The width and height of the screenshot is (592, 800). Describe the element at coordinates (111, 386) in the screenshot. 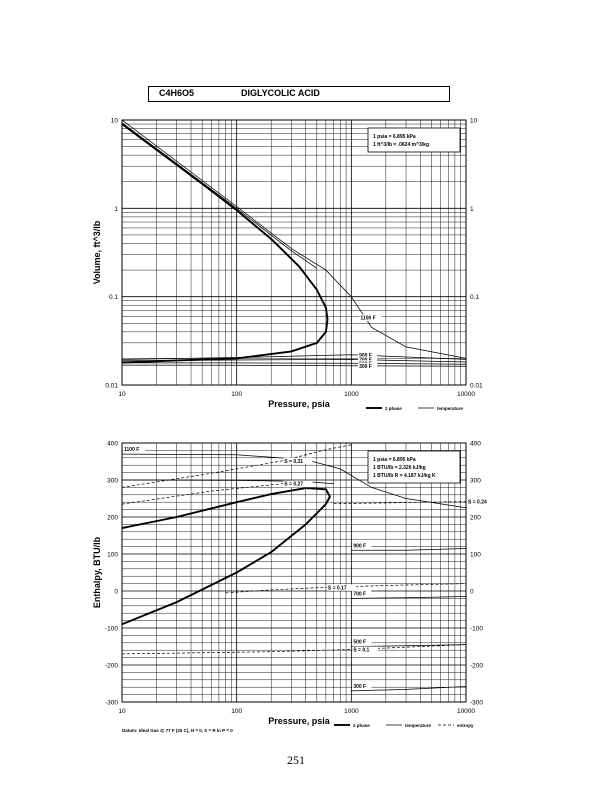

I see `y-tick-label-left: 0.01` at that location.